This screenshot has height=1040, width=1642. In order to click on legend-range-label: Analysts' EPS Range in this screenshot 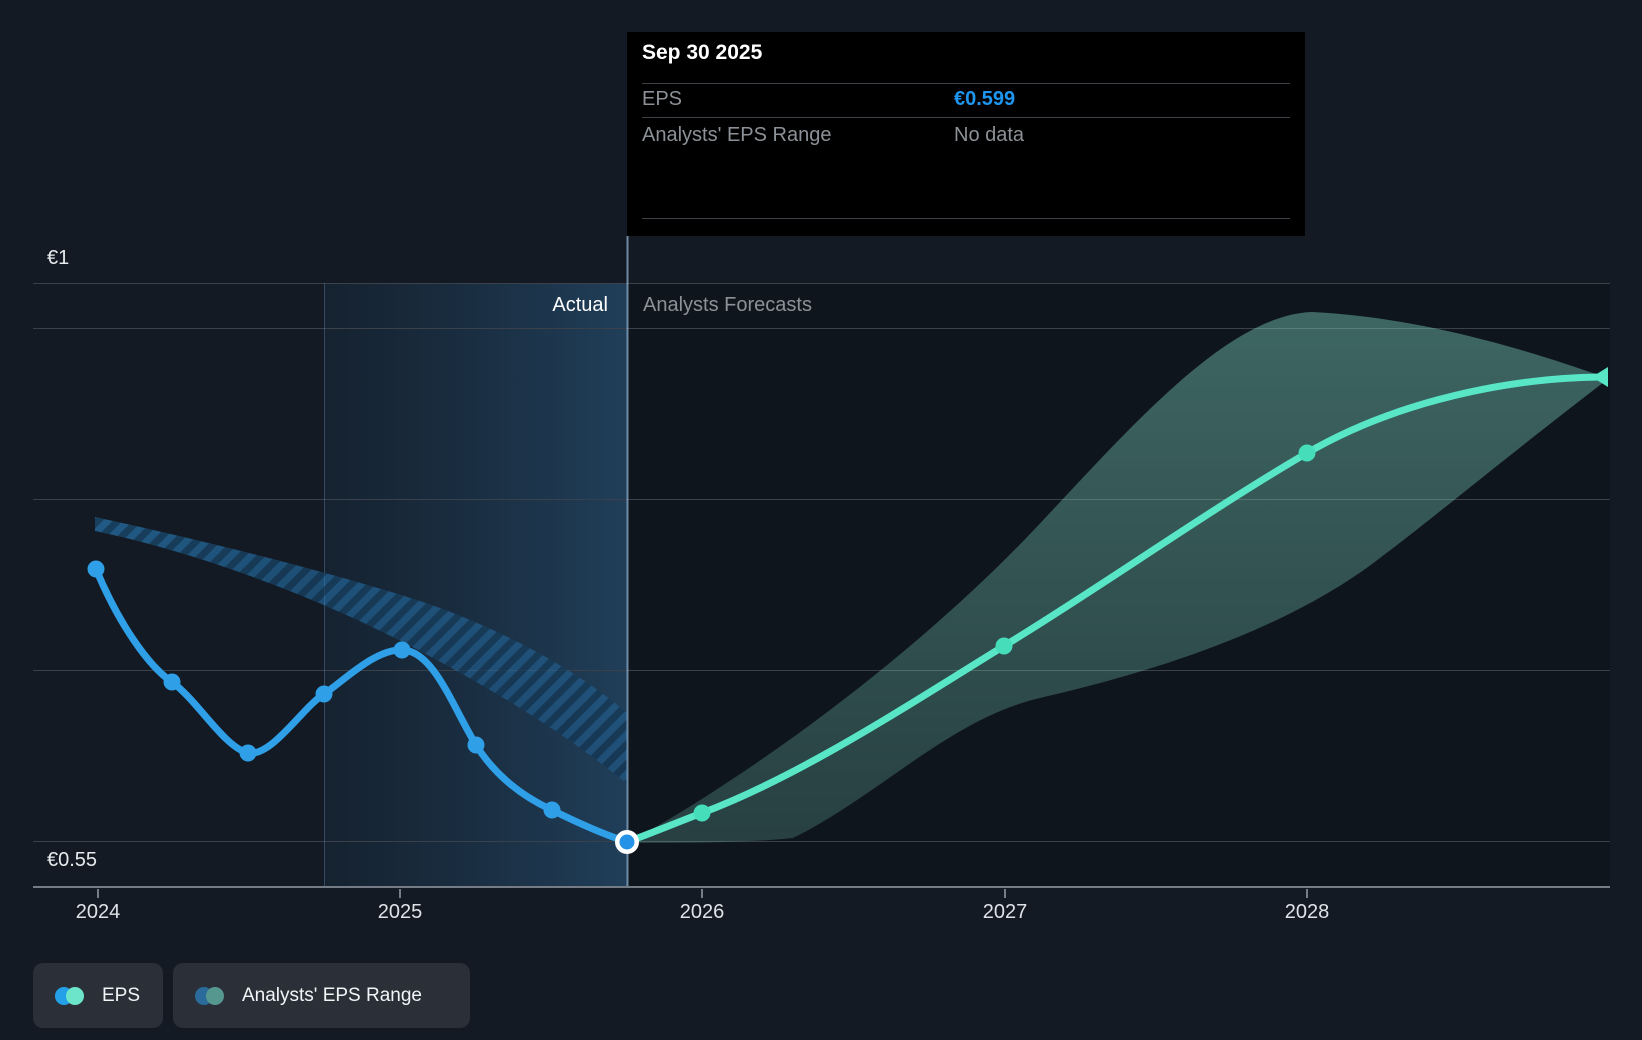, I will do `click(332, 995)`.